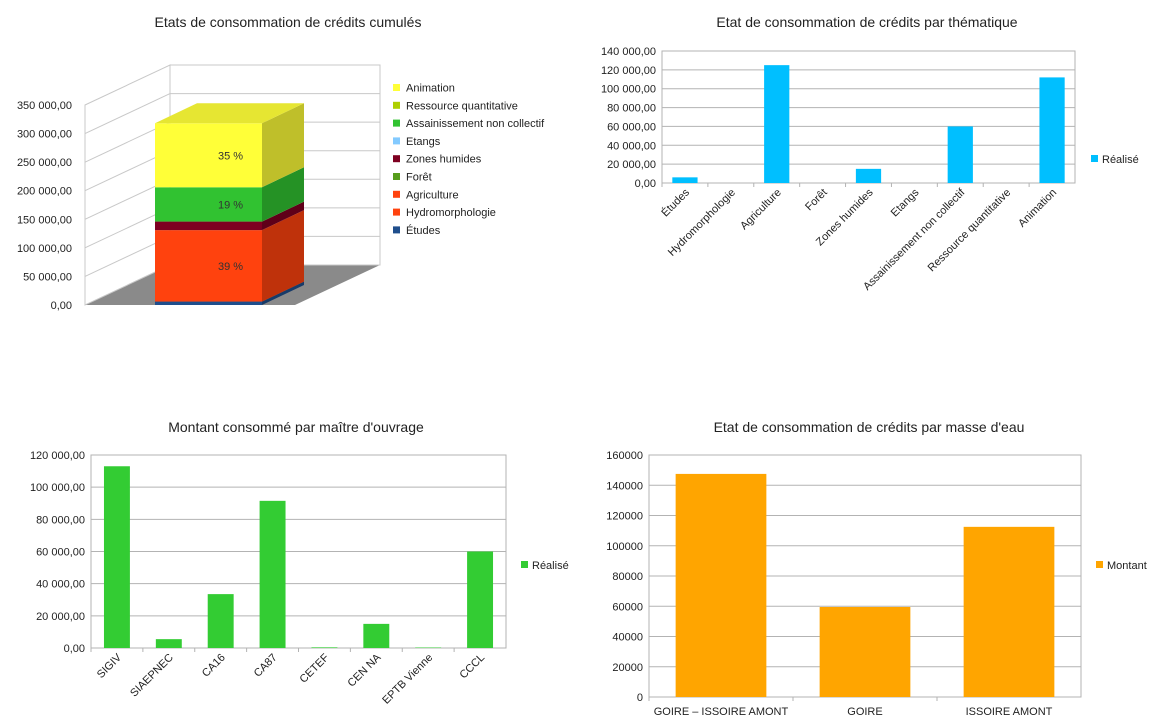  I want to click on bar-sigiv, so click(117, 557).